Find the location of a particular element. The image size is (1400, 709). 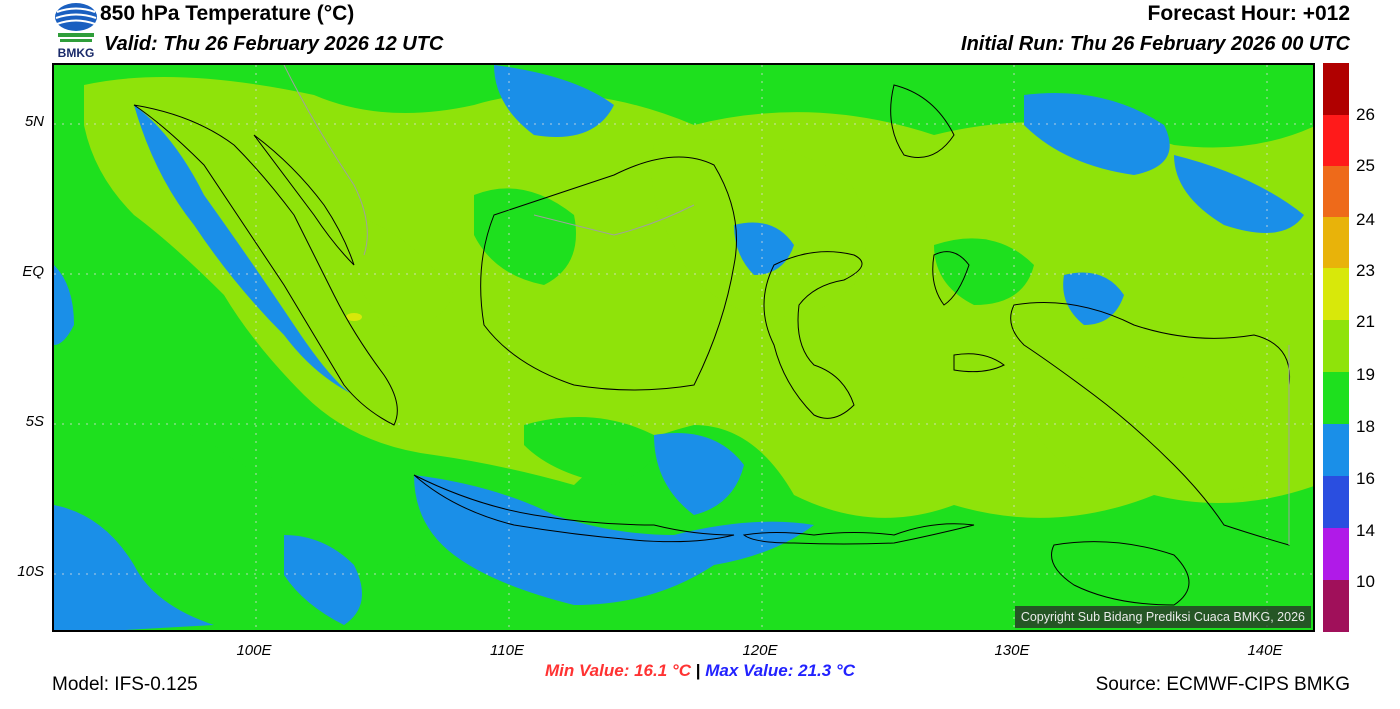

initial-run: Initial Run: Thu 26 February 2026 00 UTC is located at coordinates (1155, 44).